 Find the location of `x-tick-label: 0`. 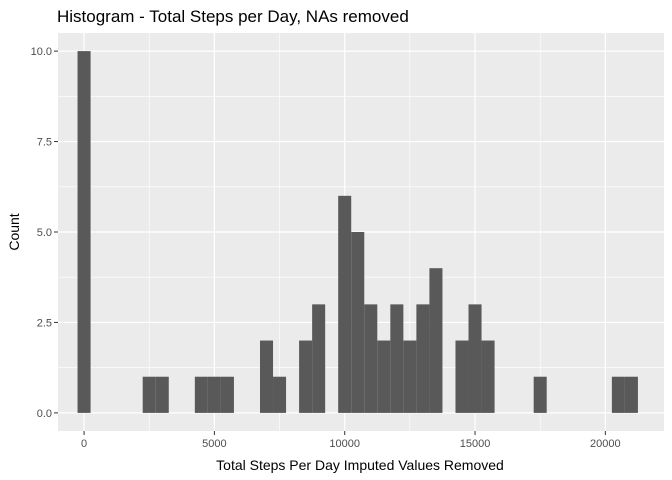

x-tick-label: 0 is located at coordinates (84, 444).